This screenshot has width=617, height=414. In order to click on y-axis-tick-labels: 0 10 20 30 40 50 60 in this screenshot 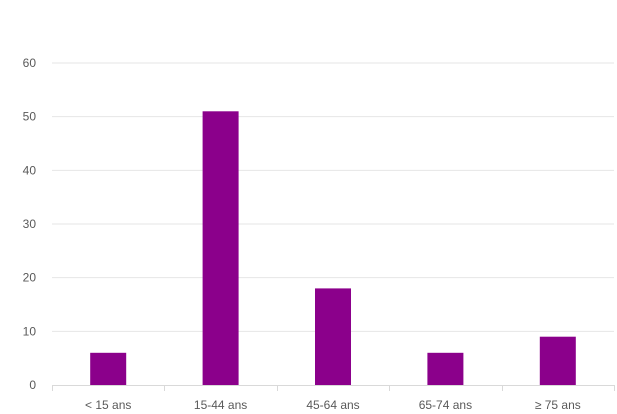, I will do `click(30, 224)`.